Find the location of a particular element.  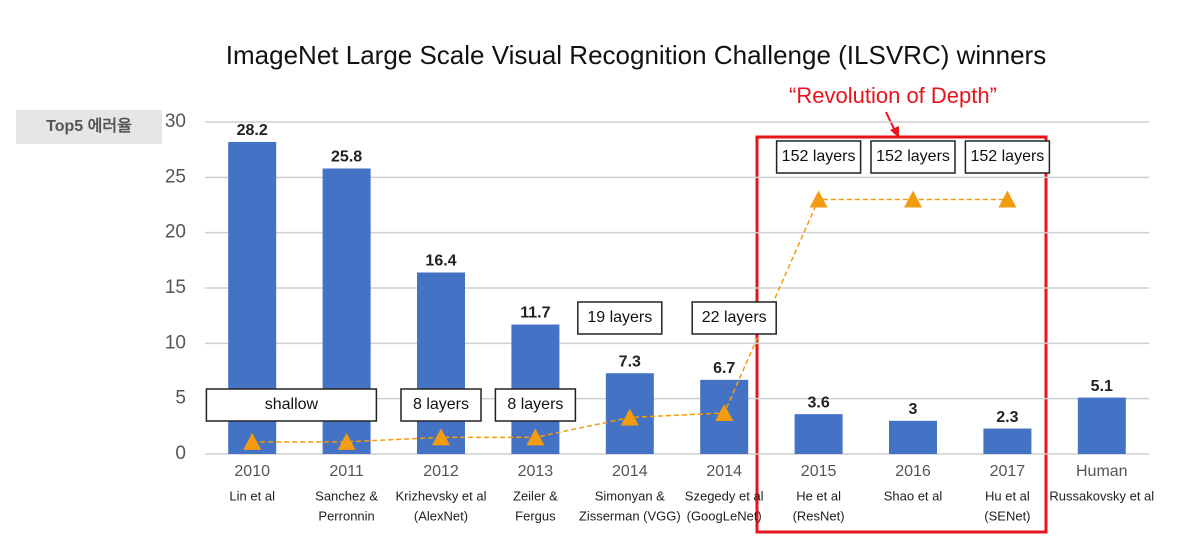

category-note: (SENet) is located at coordinates (1007, 515).